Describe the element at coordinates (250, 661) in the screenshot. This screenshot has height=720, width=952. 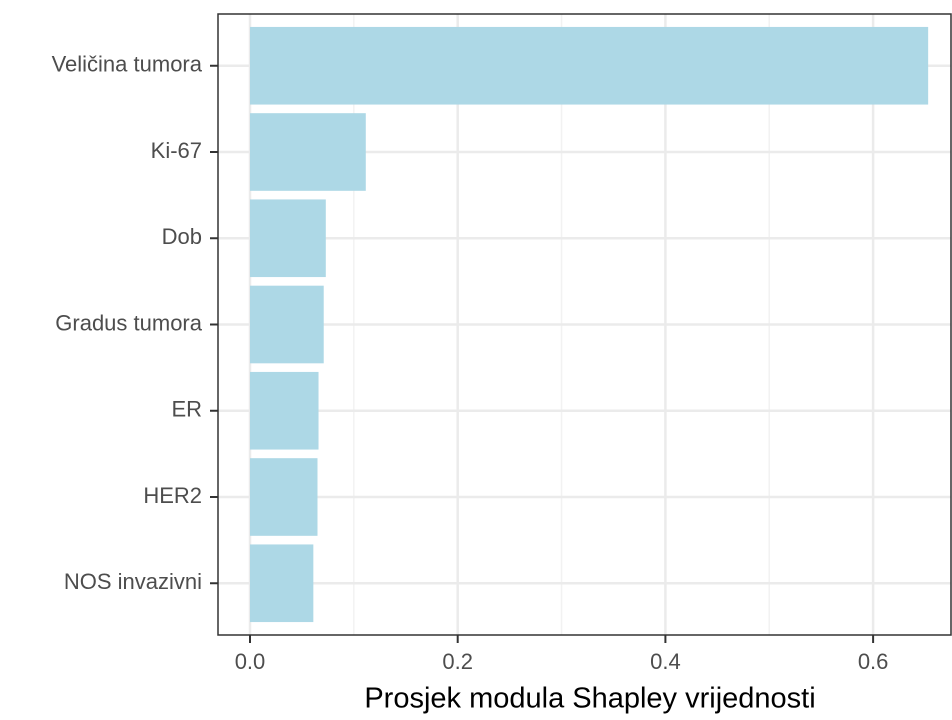
I see `x-tick-label: 0.0` at that location.